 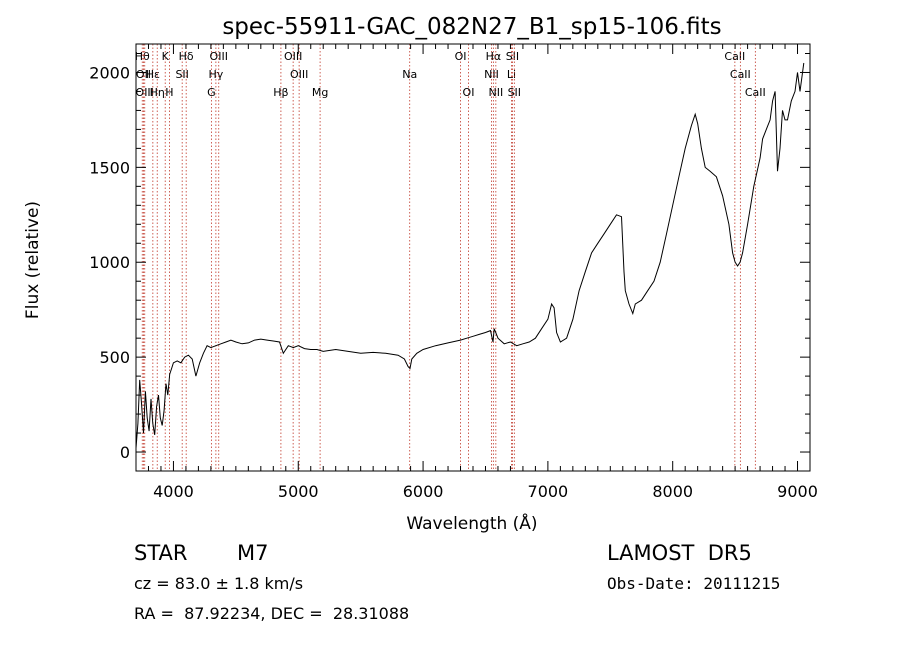 What do you see at coordinates (471, 27) in the screenshot?
I see `chart-title: spec-55911-GAC_082N27_B1_sp15-106.fits` at bounding box center [471, 27].